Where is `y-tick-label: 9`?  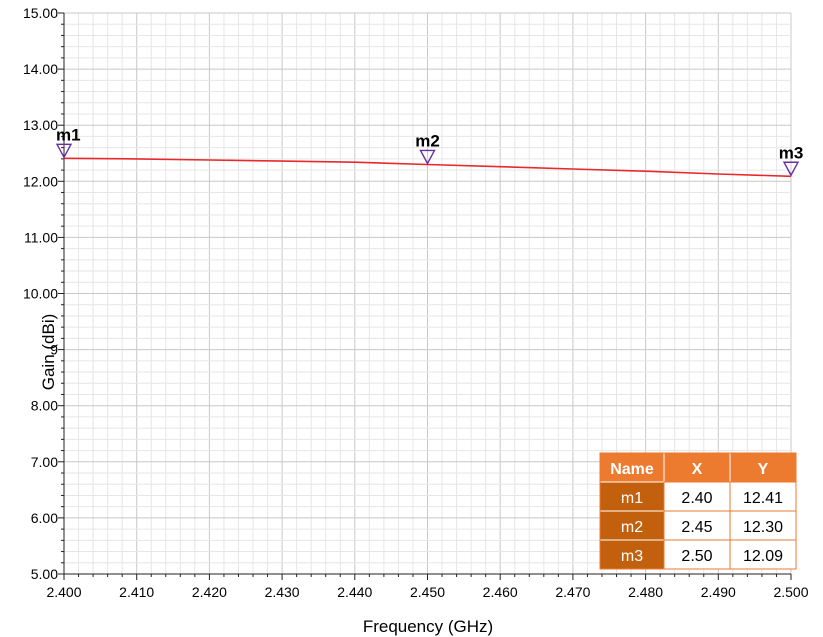 y-tick-label: 9 is located at coordinates (54, 350).